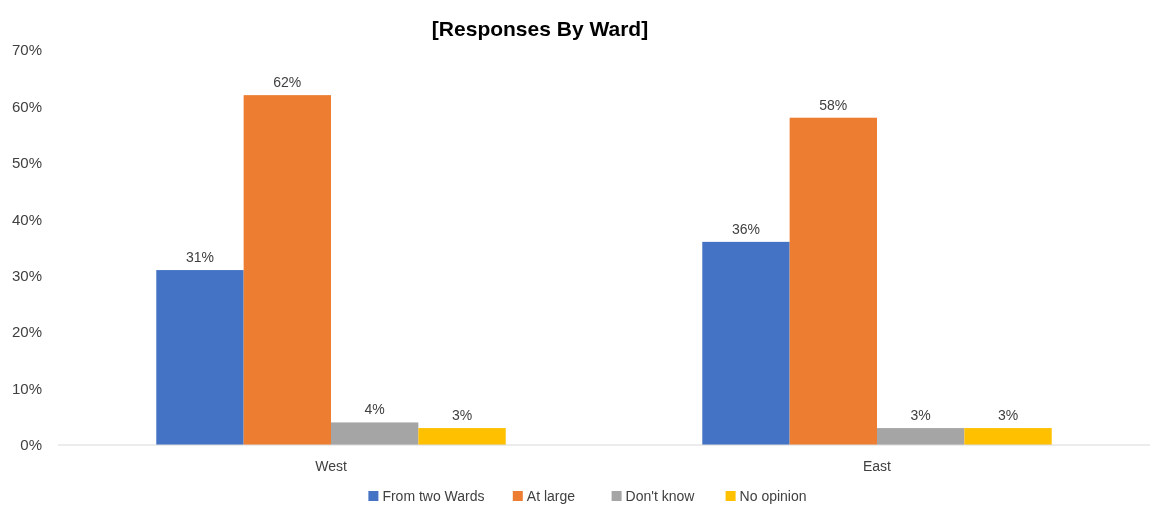 The width and height of the screenshot is (1157, 511). I want to click on data-label: 62%, so click(287, 82).